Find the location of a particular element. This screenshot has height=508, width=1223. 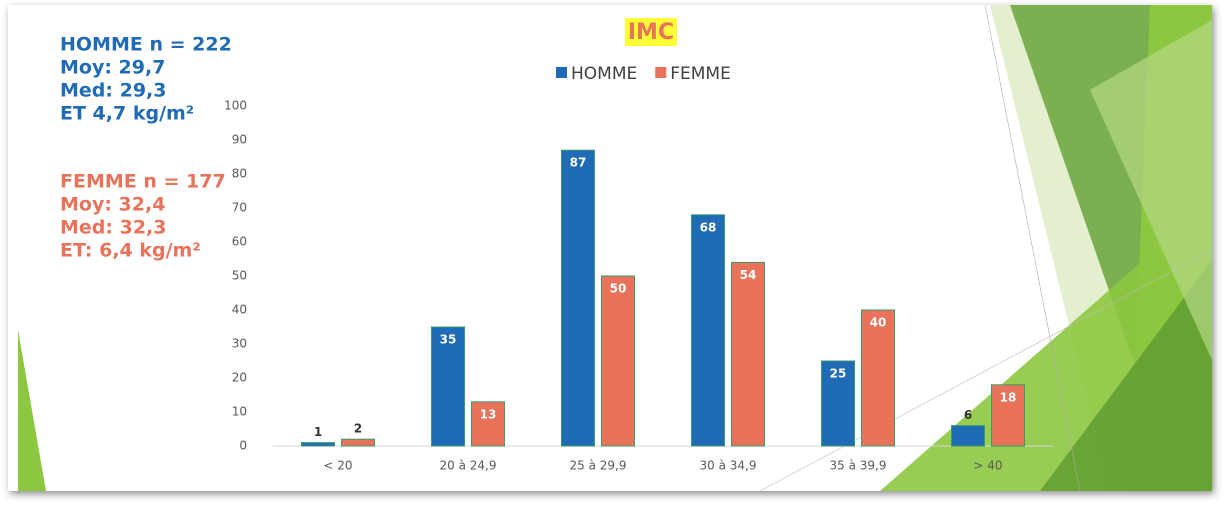

x-tick-label: 20 à 24,9 is located at coordinates (468, 466).